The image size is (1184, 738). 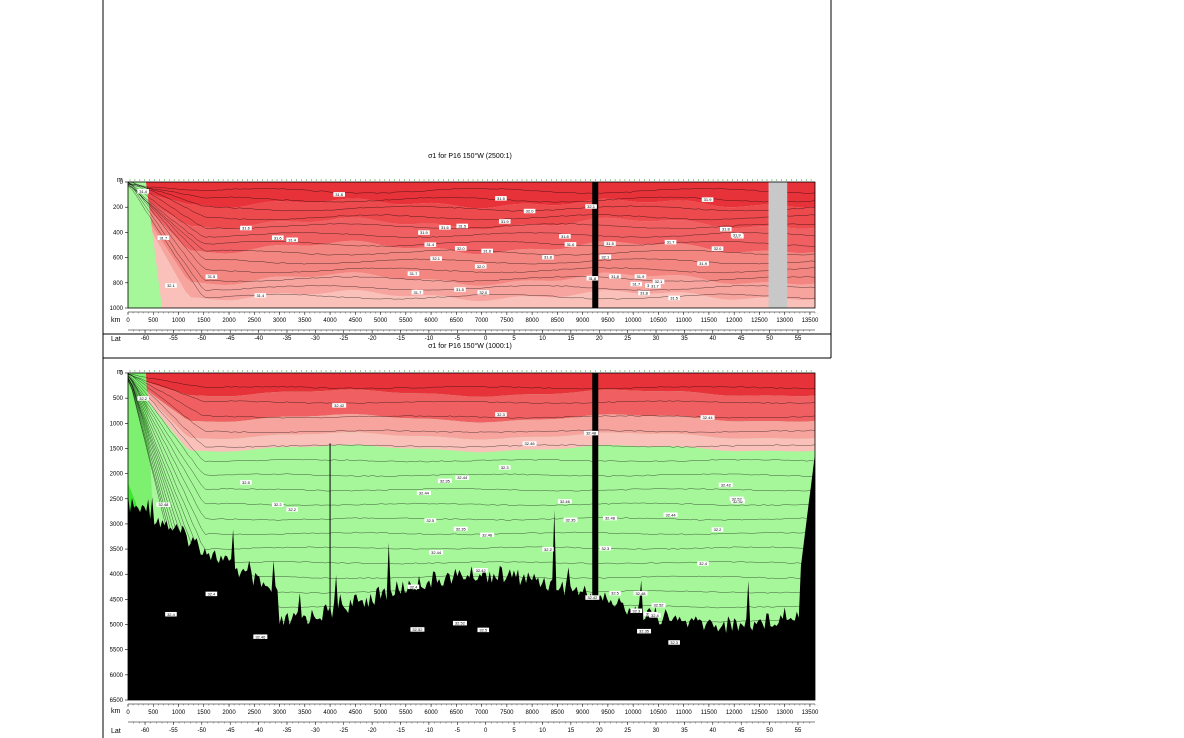 What do you see at coordinates (255, 713) in the screenshot?
I see `x-tick-label: 2500` at bounding box center [255, 713].